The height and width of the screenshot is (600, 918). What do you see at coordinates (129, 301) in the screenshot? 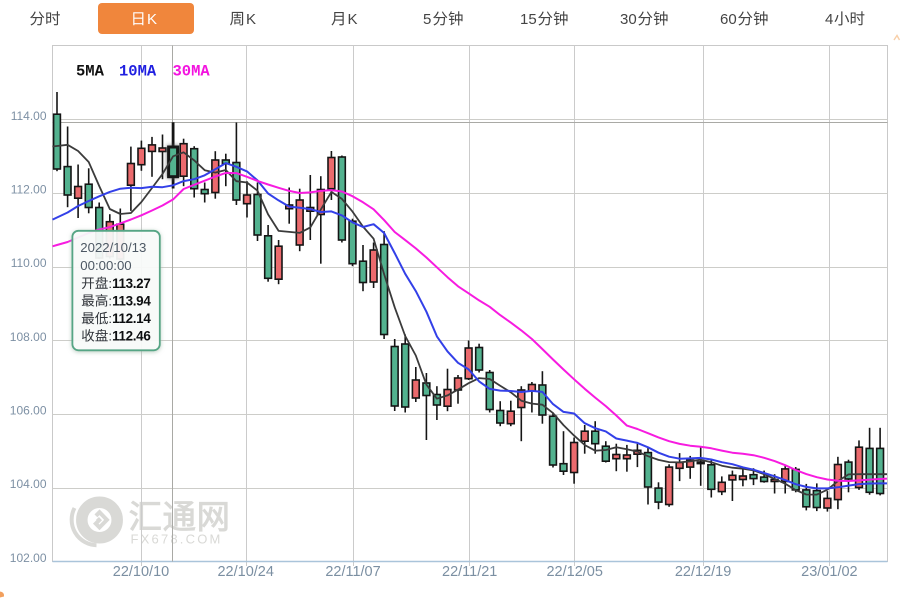
I see `svg-text: :113.94` at bounding box center [129, 301].